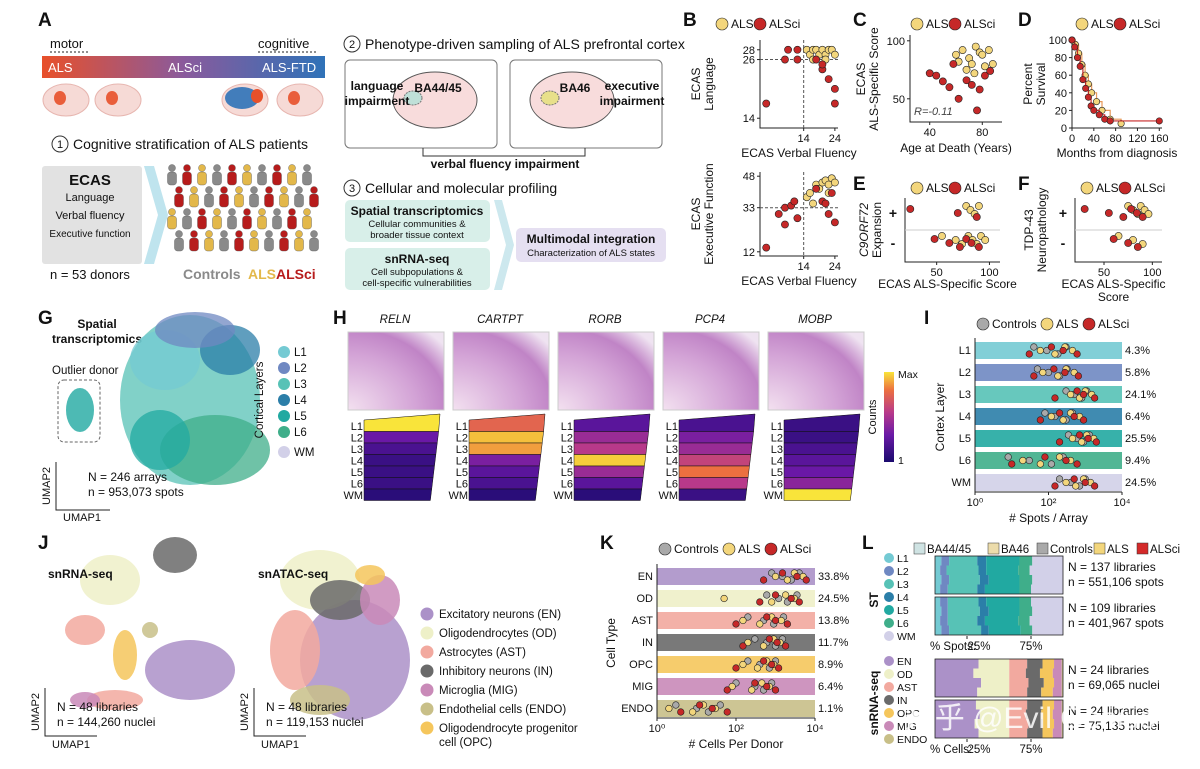  Describe the element at coordinates (937, 24) in the screenshot. I see `legend-label: ALS` at that location.